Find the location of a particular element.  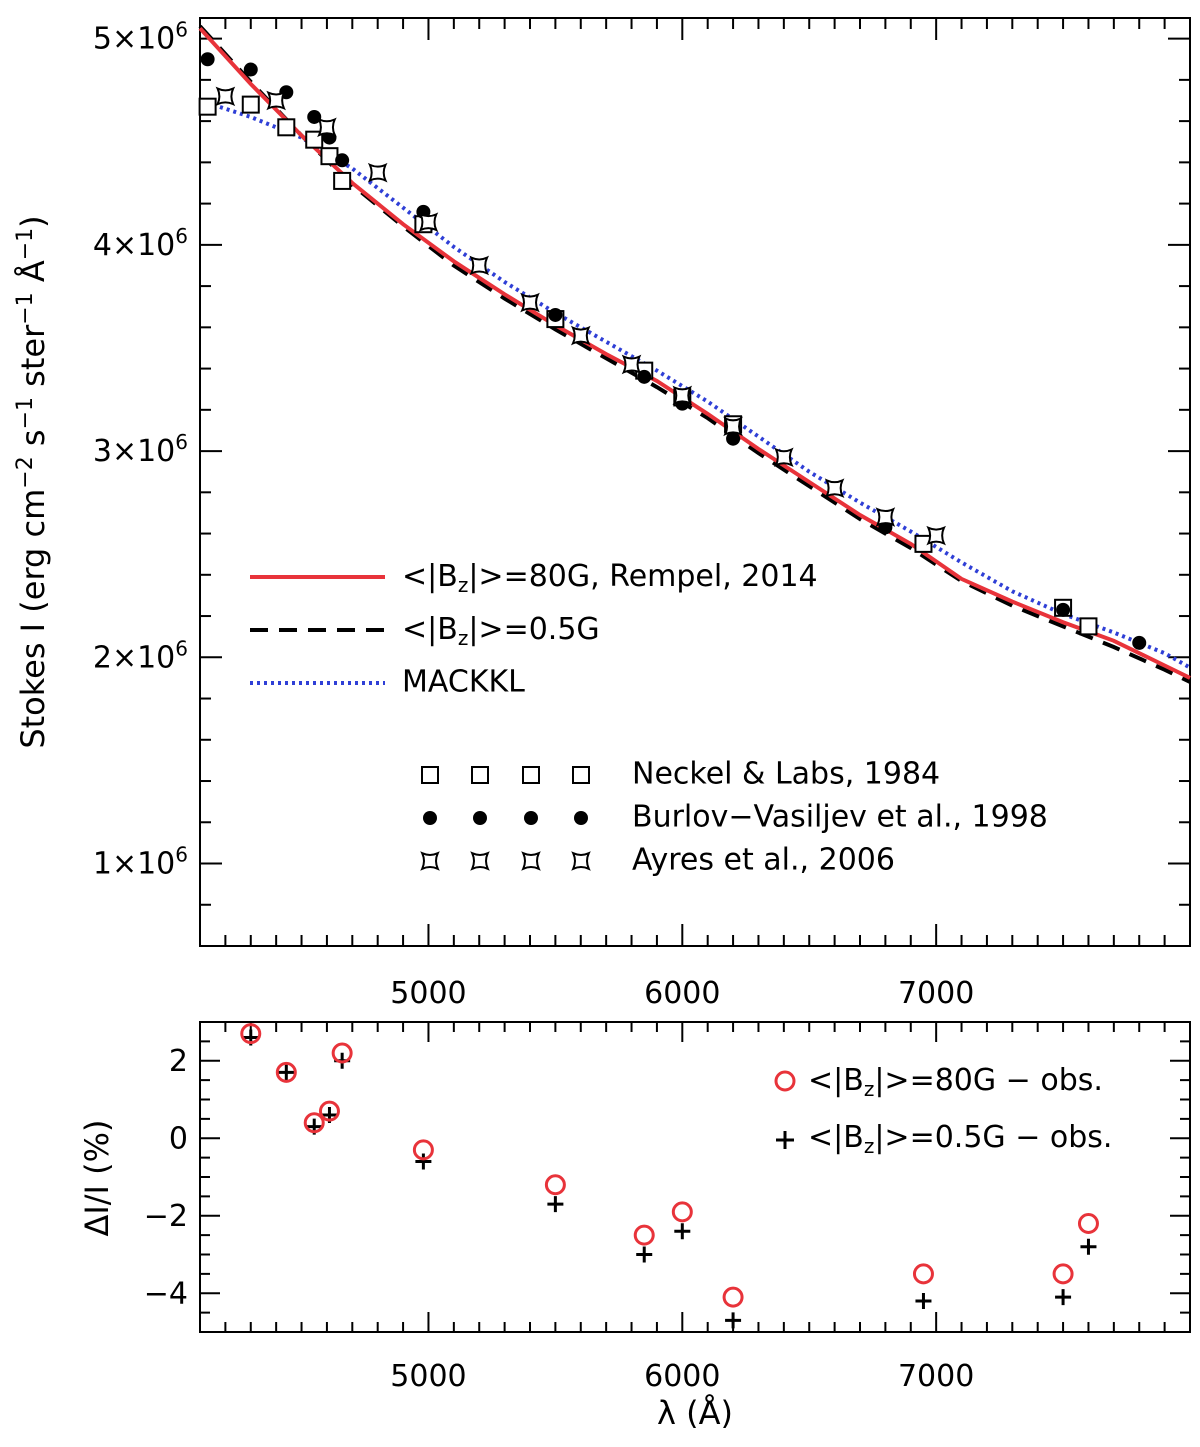

legend-label-ayres: Ayres et al., 2006 is located at coordinates (763, 860).